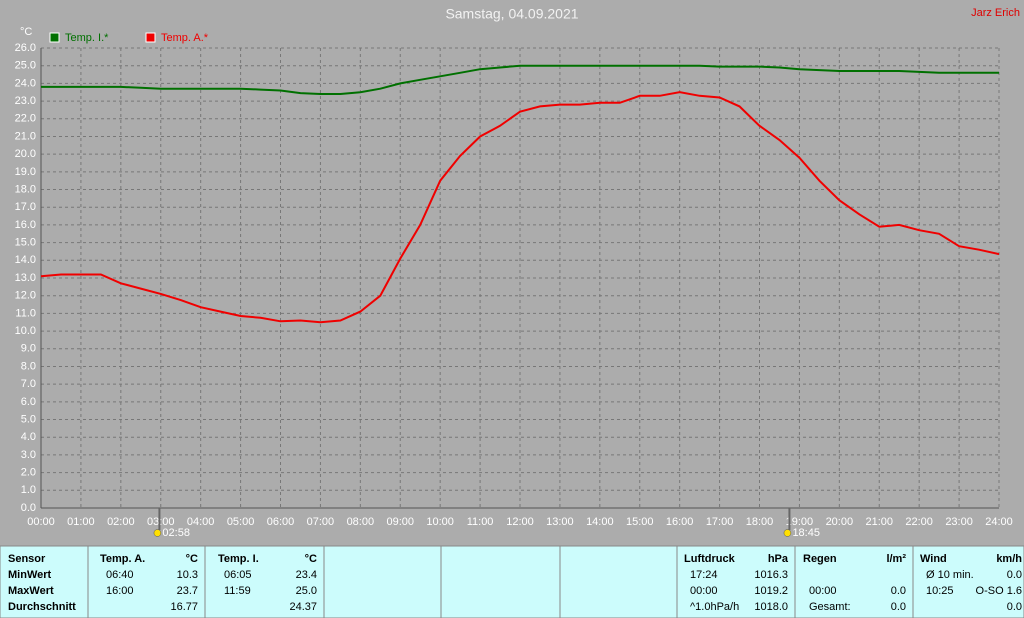  I want to click on x-tick-label: 05:00, so click(241, 522).